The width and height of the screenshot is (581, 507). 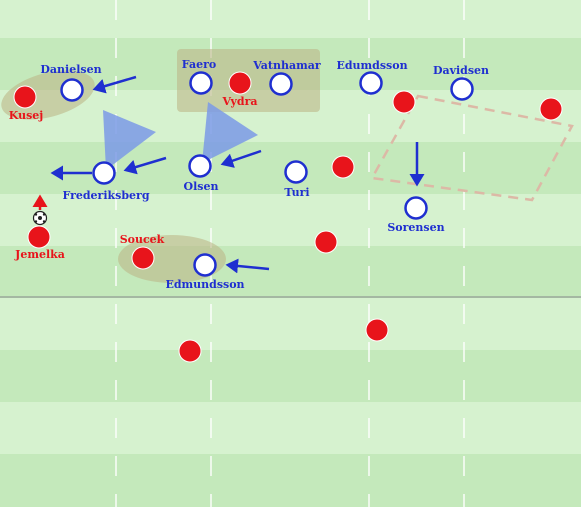 What do you see at coordinates (104, 173) in the screenshot?
I see `blue-player-frederiksberg` at bounding box center [104, 173].